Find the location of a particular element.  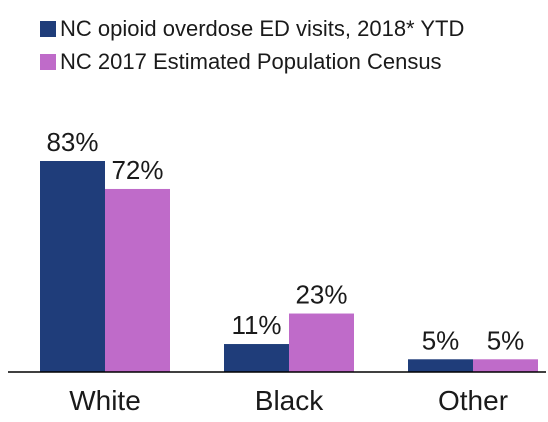

category-label-black: Black is located at coordinates (289, 400).